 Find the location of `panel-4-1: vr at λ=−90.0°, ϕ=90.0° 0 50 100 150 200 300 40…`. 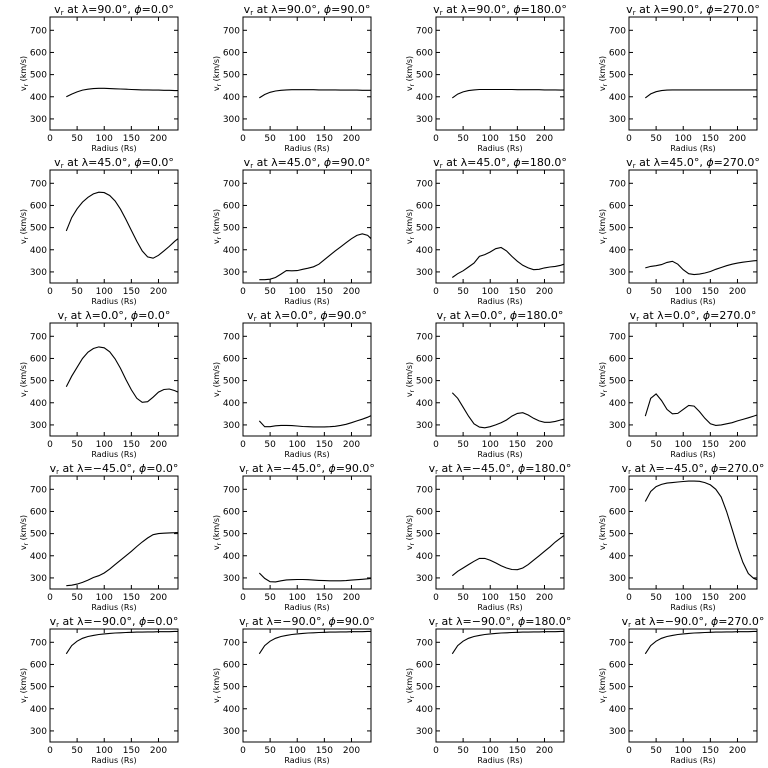

panel-4-1: vr at λ=−90.0°, ϕ=90.0° 0 50 100 150 200 300 40… is located at coordinates (293, 690).